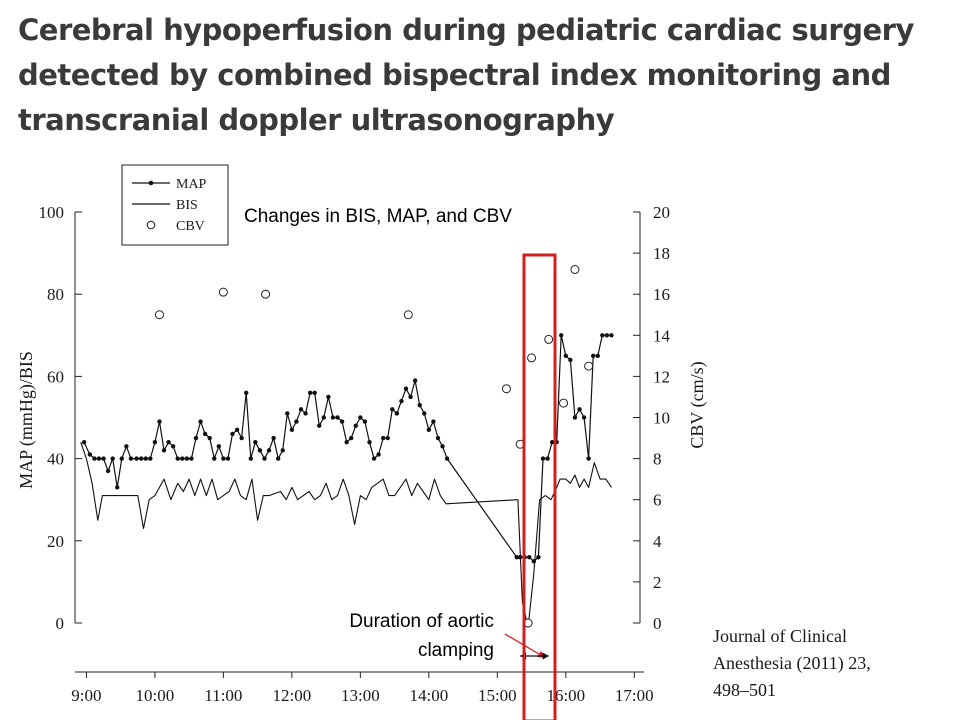  What do you see at coordinates (661, 253) in the screenshot?
I see `y2-tick-label: 18` at bounding box center [661, 253].